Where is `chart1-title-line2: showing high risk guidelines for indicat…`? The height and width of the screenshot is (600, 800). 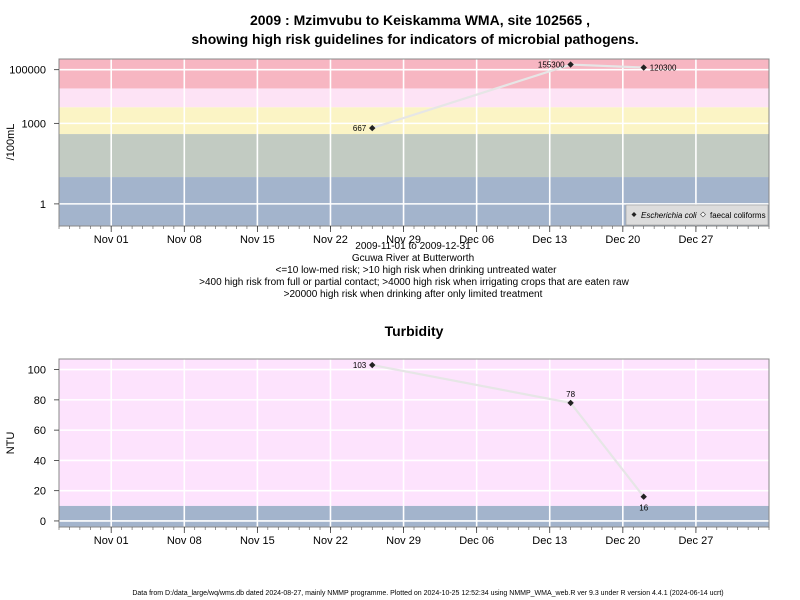 chart1-title-line2: showing high risk guidelines for indicat… is located at coordinates (414, 39).